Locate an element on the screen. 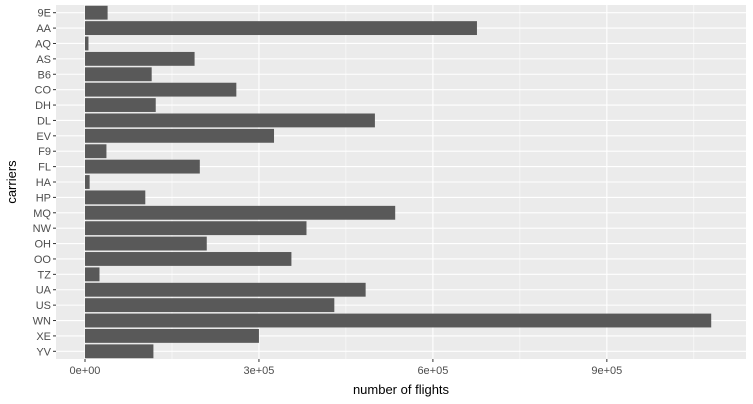 The height and width of the screenshot is (404, 753). x-tick-label: 6e+05 is located at coordinates (432, 371).